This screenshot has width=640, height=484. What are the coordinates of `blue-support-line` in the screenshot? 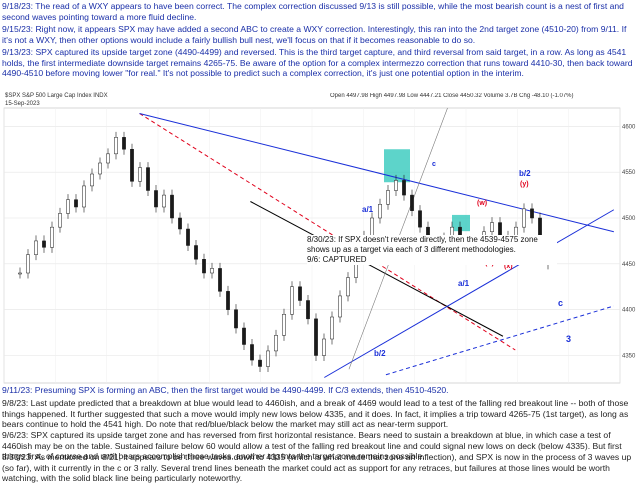 It's located at (499, 340).